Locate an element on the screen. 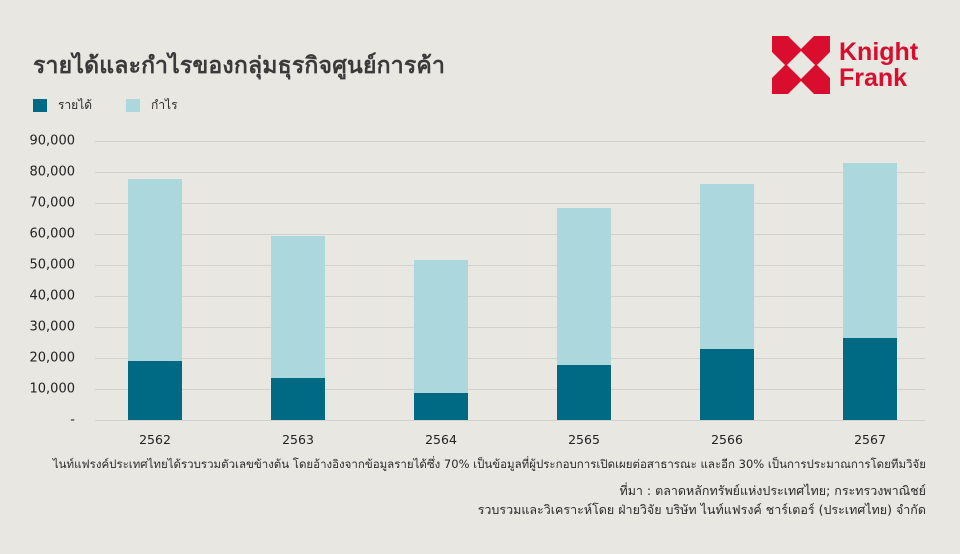 The image size is (960, 554). x-axis-tick-label: 2562 is located at coordinates (155, 439).